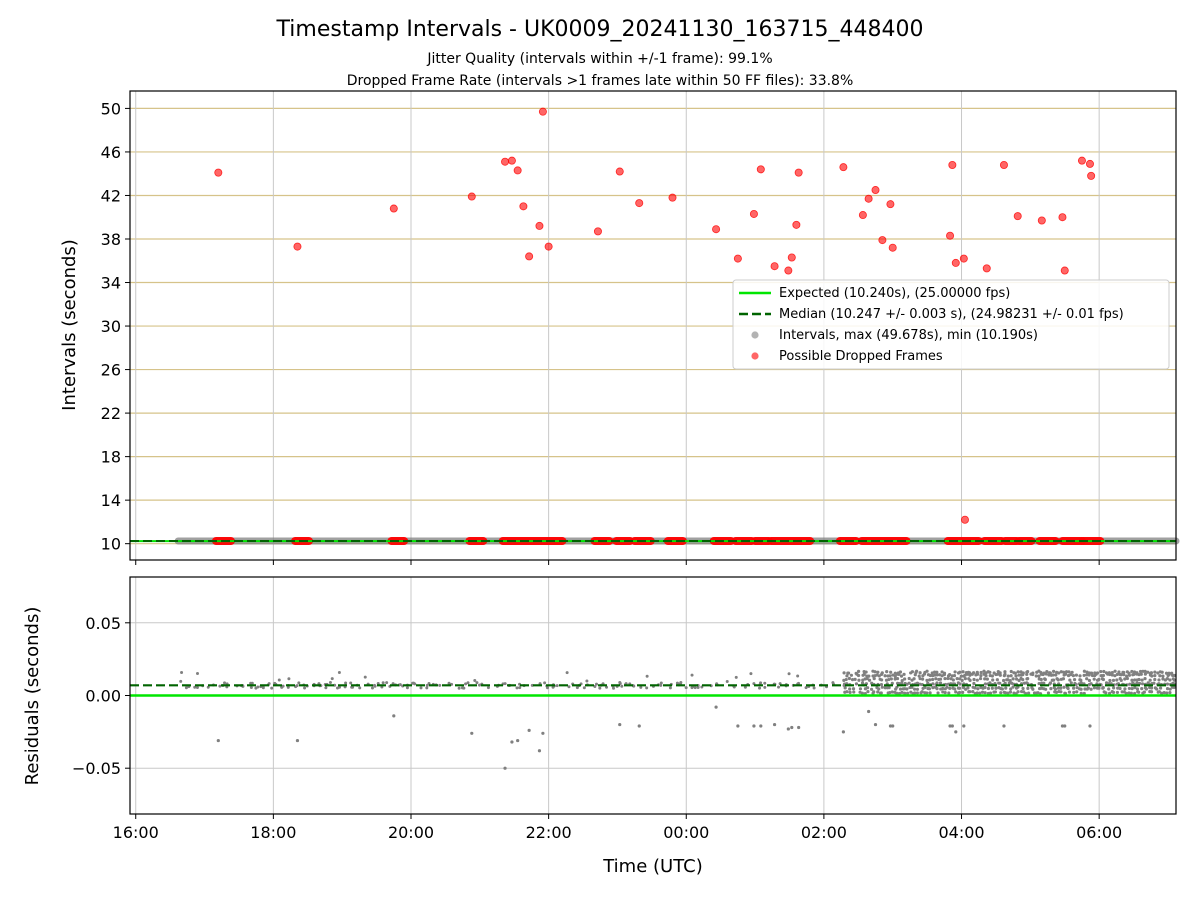  I want to click on intervals-y-tick-label: 30, so click(111, 326).